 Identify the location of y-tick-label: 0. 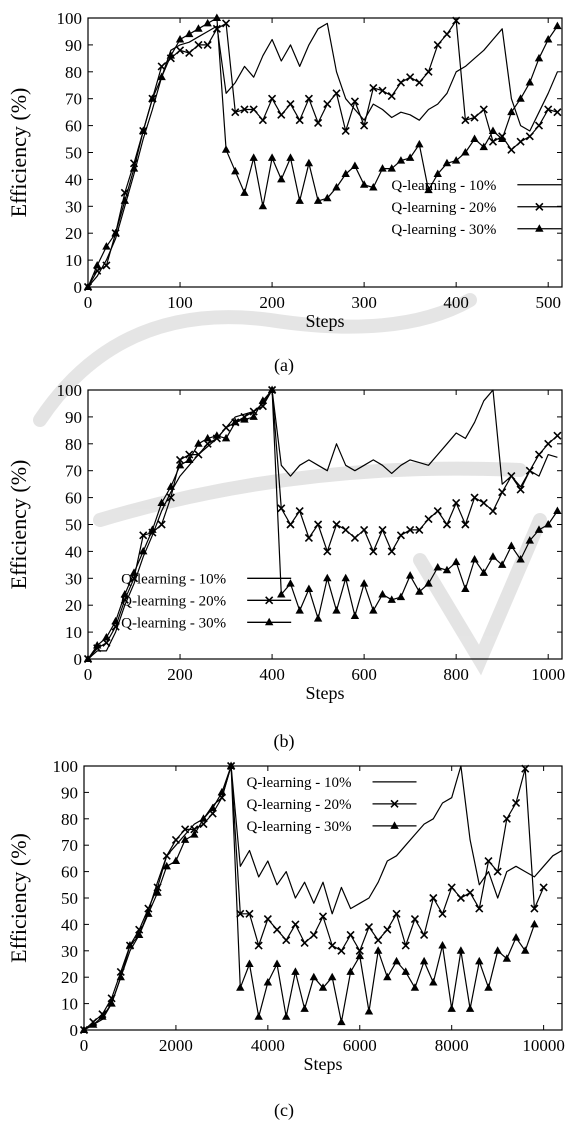
(74, 1030).